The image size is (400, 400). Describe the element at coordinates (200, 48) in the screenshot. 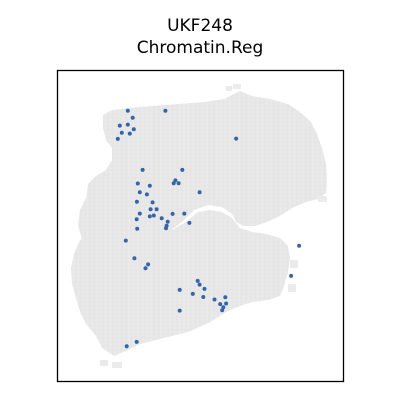

I see `chart-title-line-2: Chromatin.Reg` at that location.